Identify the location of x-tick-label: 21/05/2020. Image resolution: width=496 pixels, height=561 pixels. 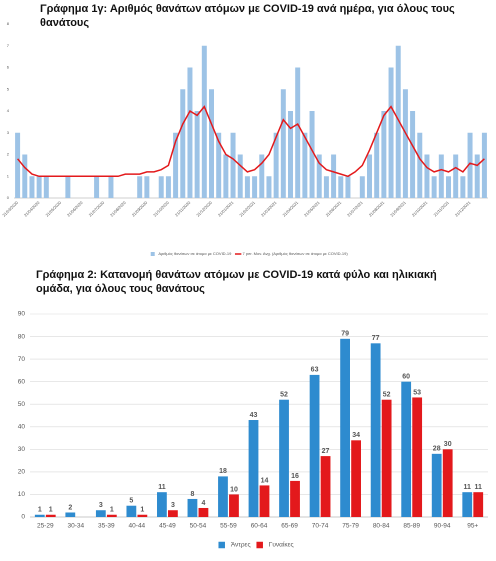
(53, 208).